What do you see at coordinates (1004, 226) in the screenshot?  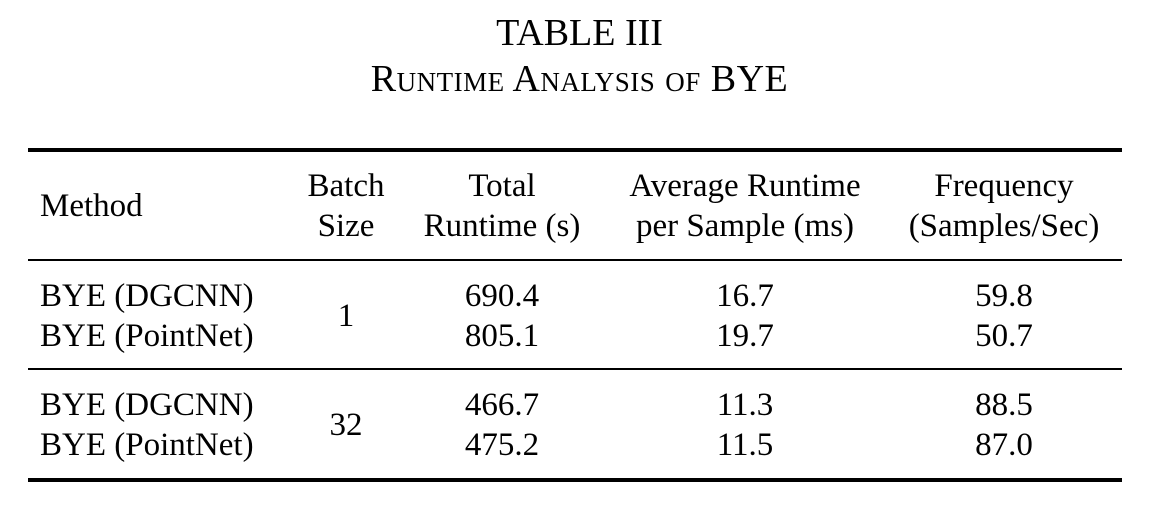 I see `header-frequency-line2: (Samples/Sec)` at bounding box center [1004, 226].